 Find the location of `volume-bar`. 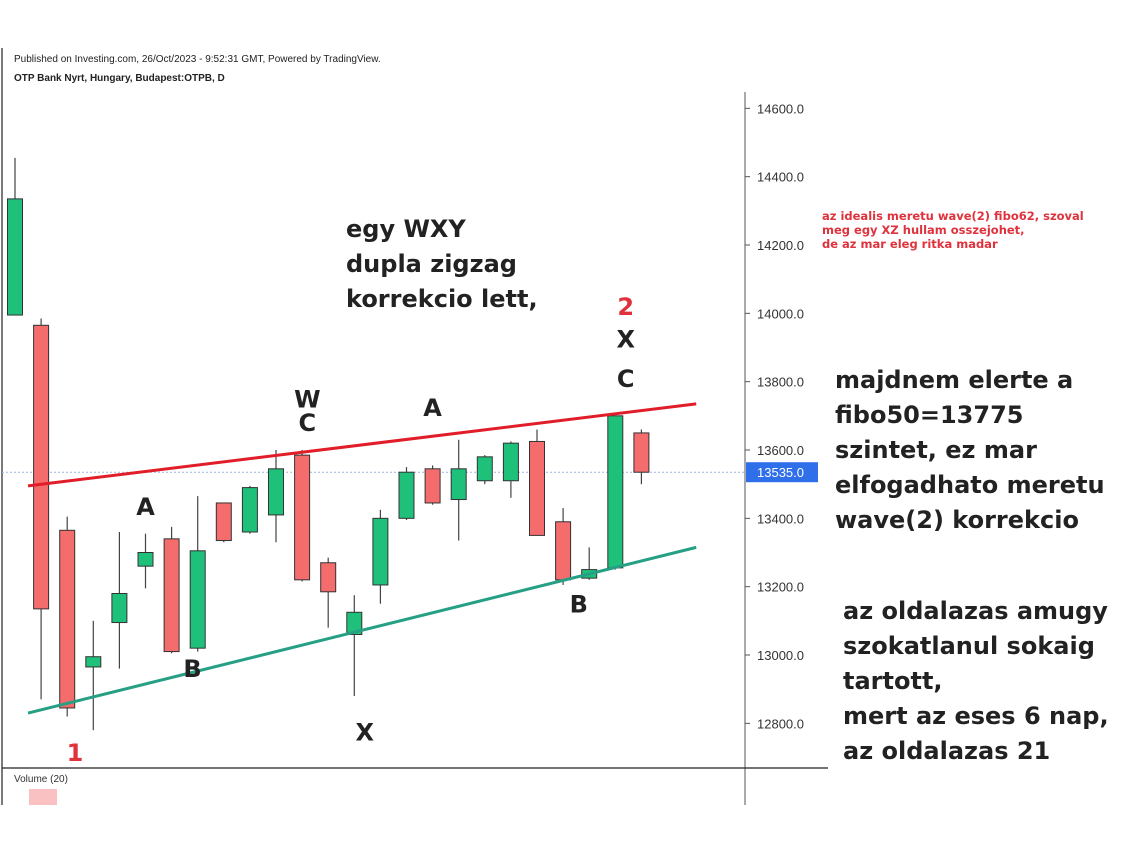

volume-bar is located at coordinates (43, 797).